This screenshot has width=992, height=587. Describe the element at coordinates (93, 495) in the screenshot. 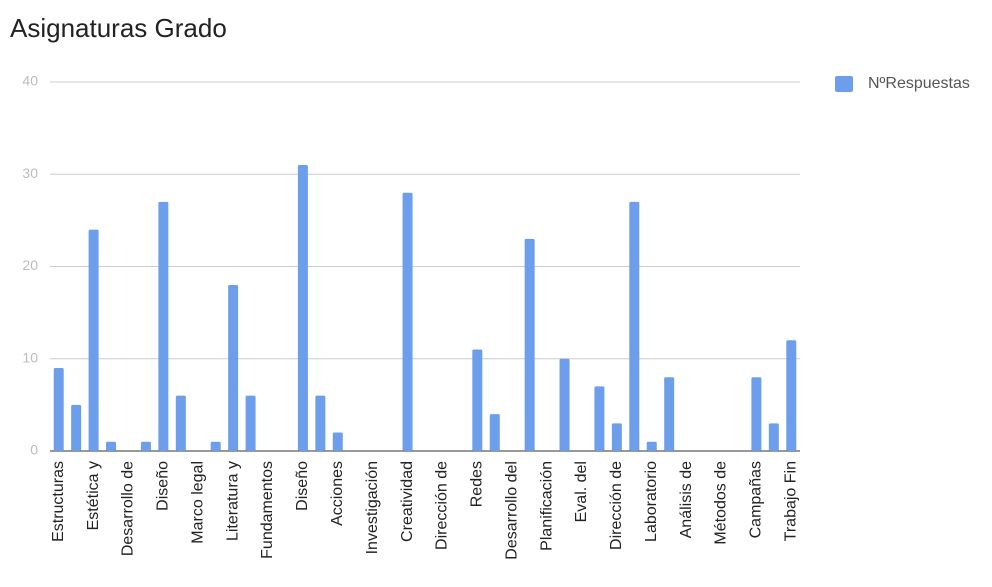

I see `x-tick-label: Estética y` at that location.